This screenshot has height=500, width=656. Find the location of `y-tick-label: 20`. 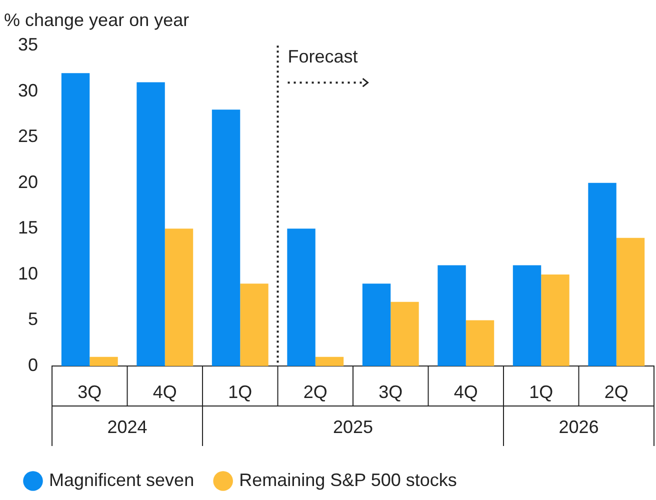

y-tick-label: 20 is located at coordinates (28, 182).